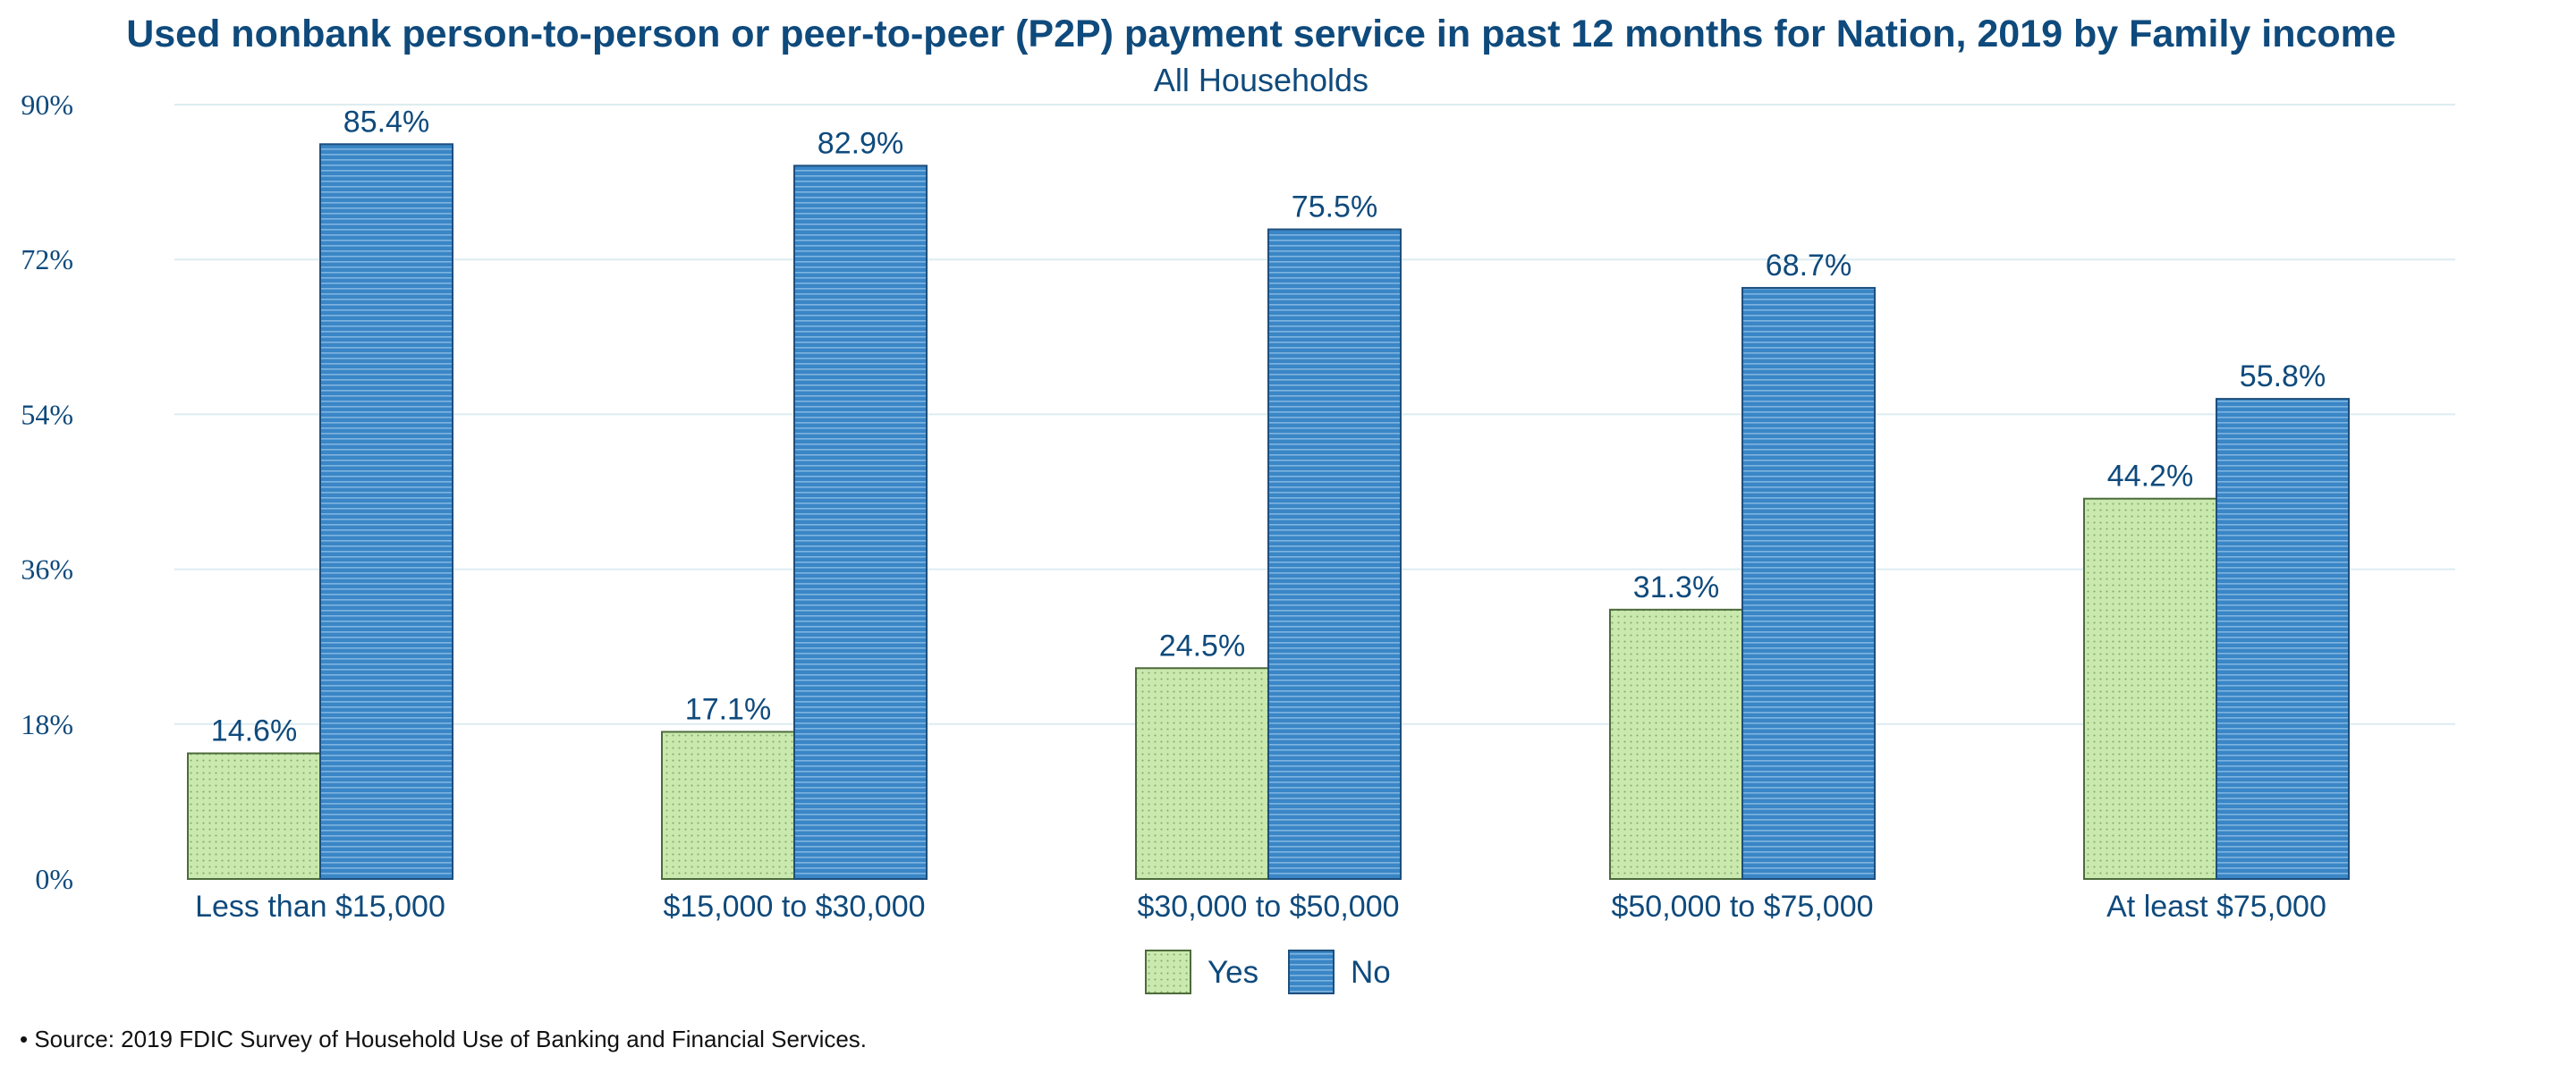 Image resolution: width=2576 pixels, height=1073 pixels. I want to click on value-label-no-2: 82.9%, so click(860, 143).